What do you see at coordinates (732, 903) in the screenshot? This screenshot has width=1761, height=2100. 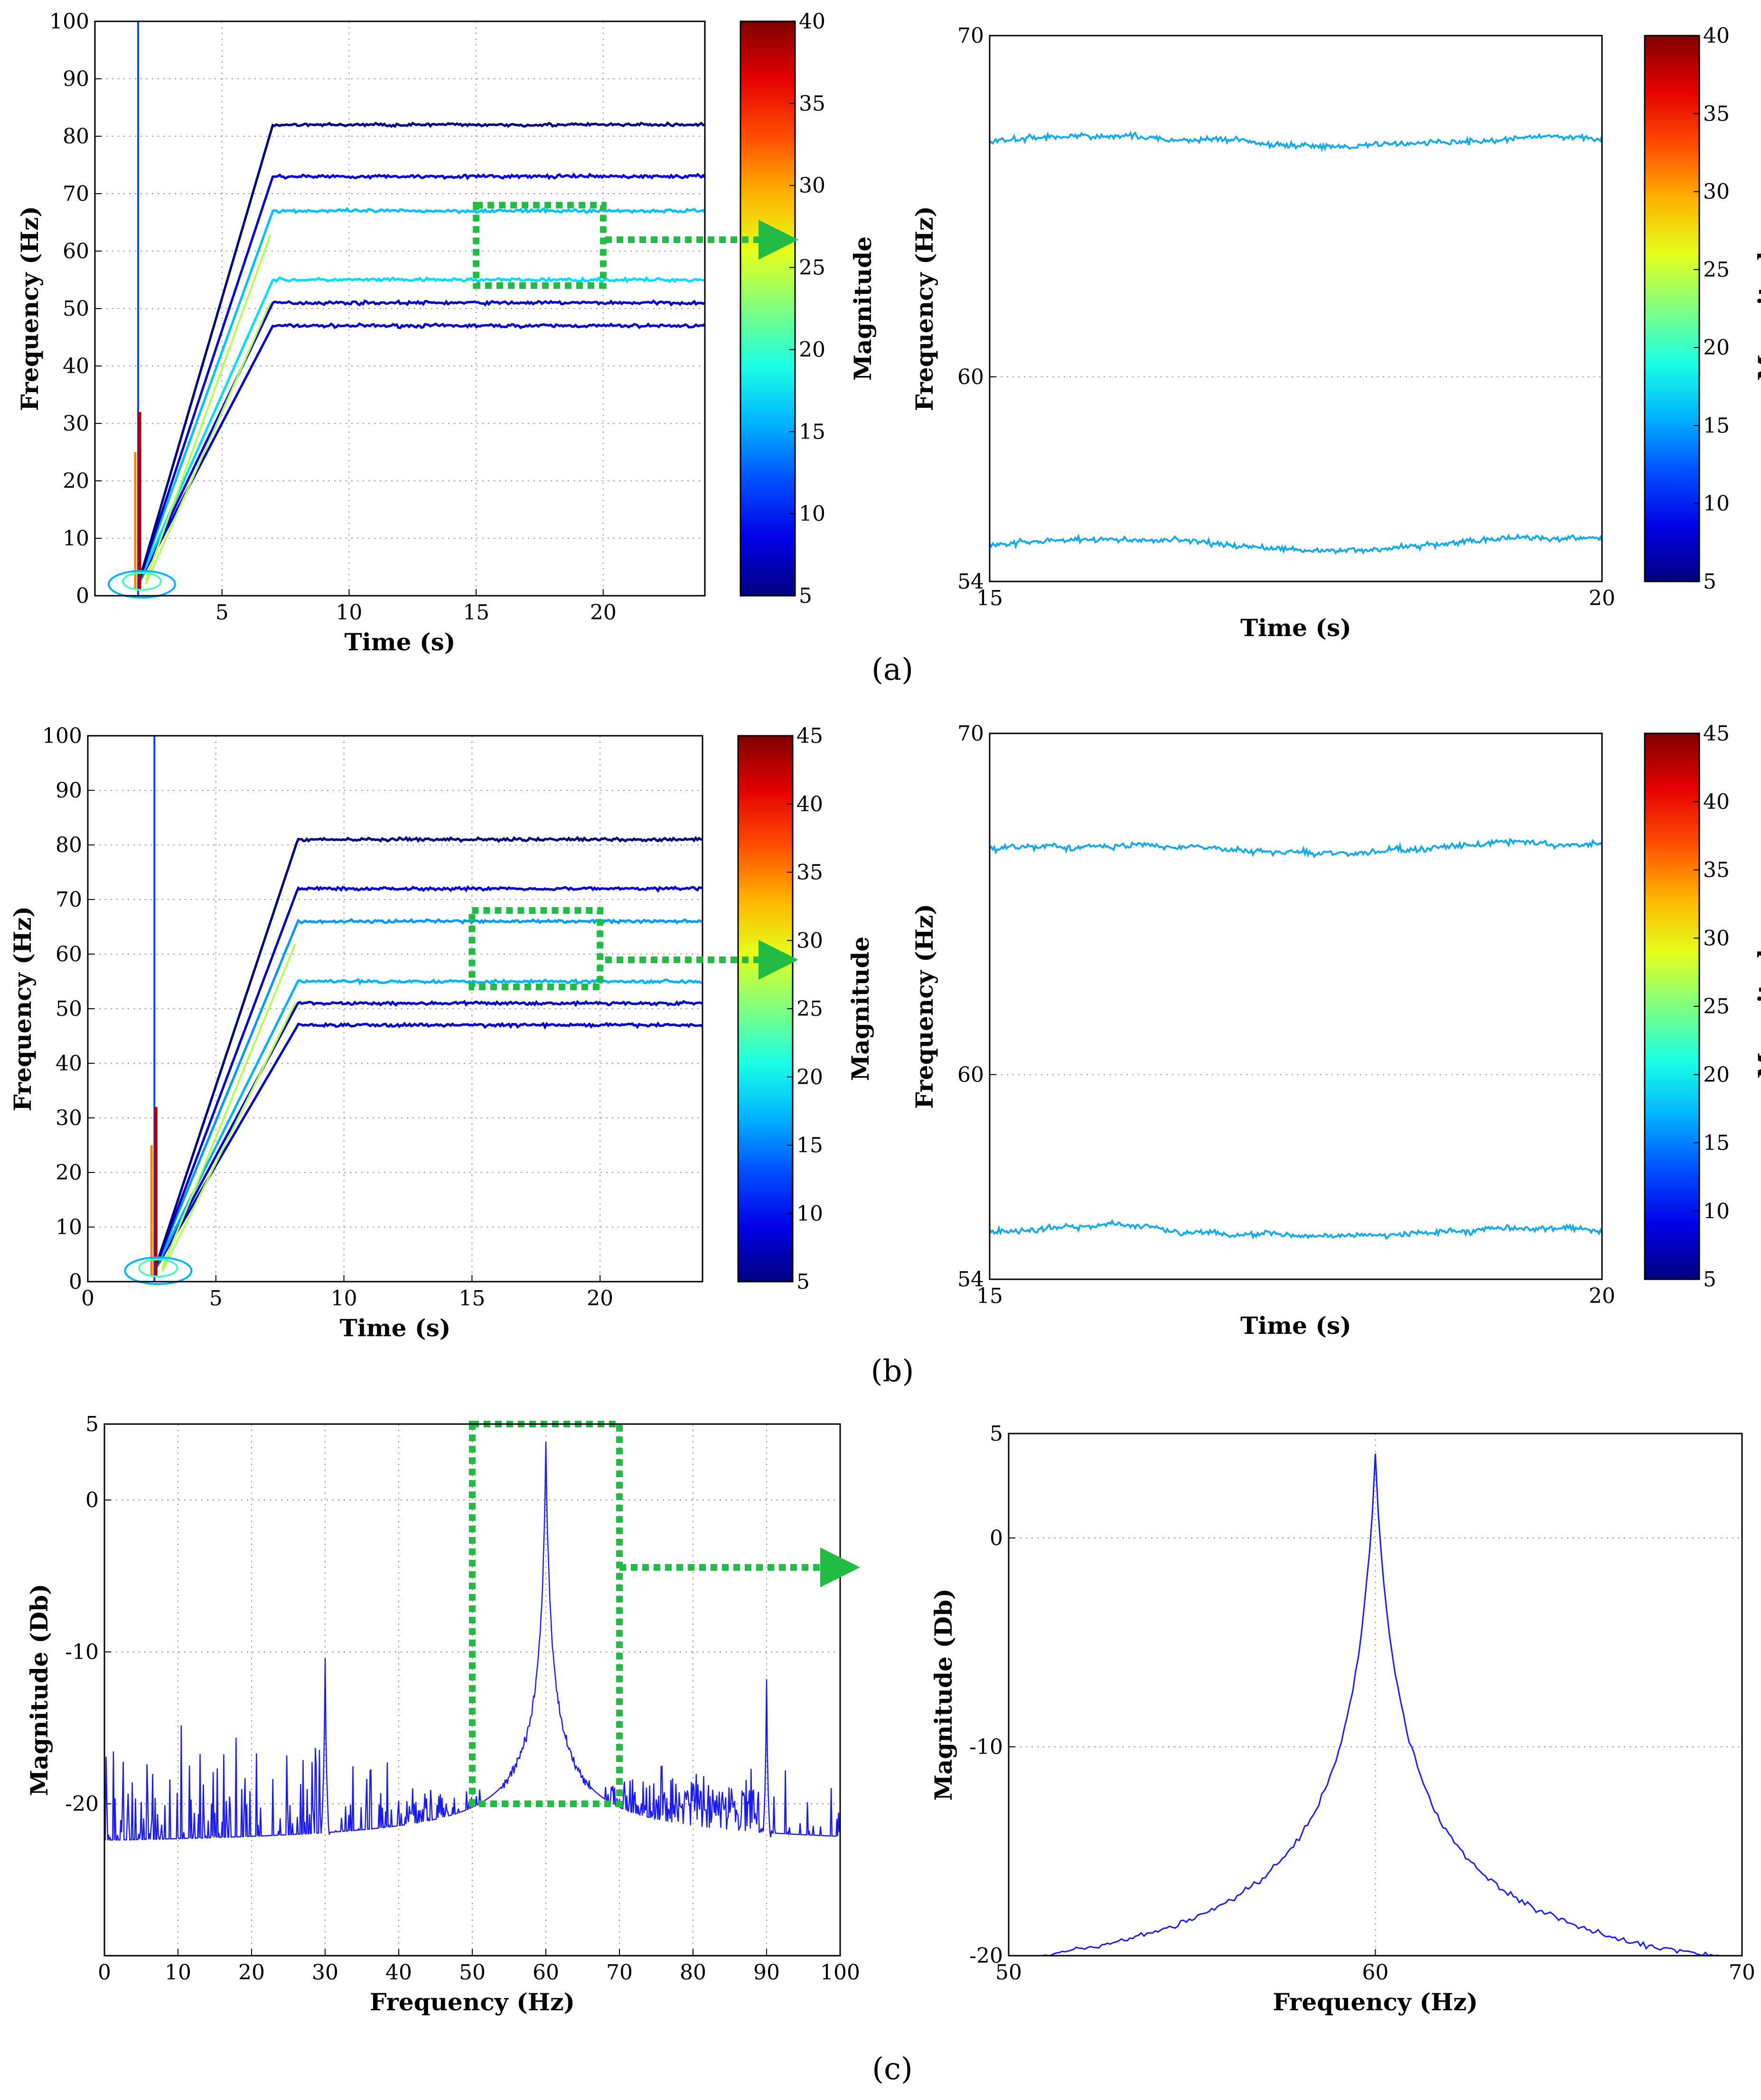 I see `zoom-arrows` at bounding box center [732, 903].